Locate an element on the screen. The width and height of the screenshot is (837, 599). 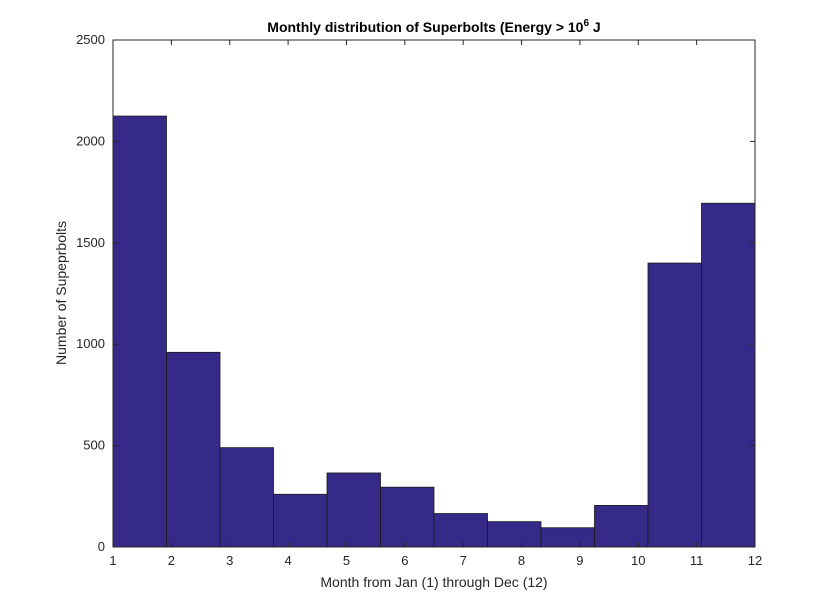
title-suffix: J is located at coordinates (595, 27).